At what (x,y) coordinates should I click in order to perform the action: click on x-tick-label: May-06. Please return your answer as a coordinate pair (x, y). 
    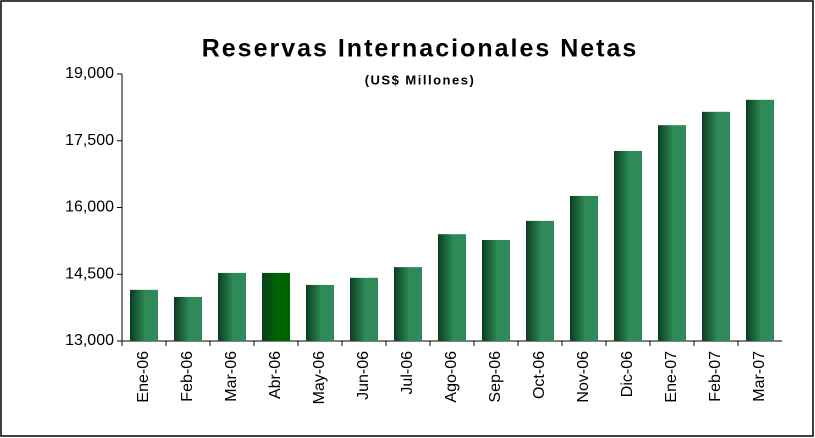
    Looking at the image, I should click on (319, 377).